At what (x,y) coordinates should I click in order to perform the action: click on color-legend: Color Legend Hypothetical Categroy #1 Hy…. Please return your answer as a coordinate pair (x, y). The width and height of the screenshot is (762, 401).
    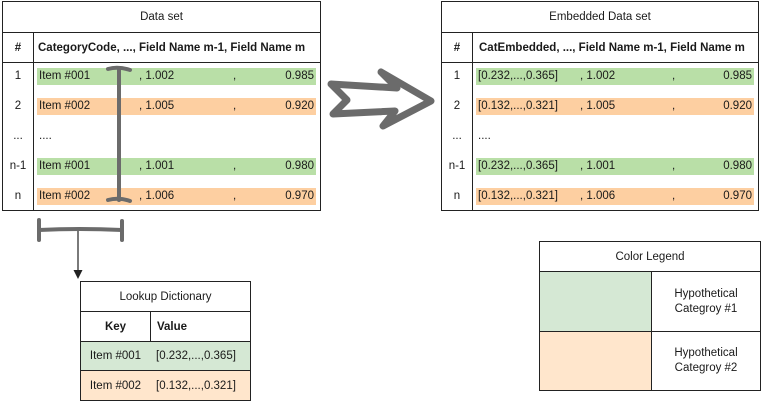
    Looking at the image, I should click on (650, 316).